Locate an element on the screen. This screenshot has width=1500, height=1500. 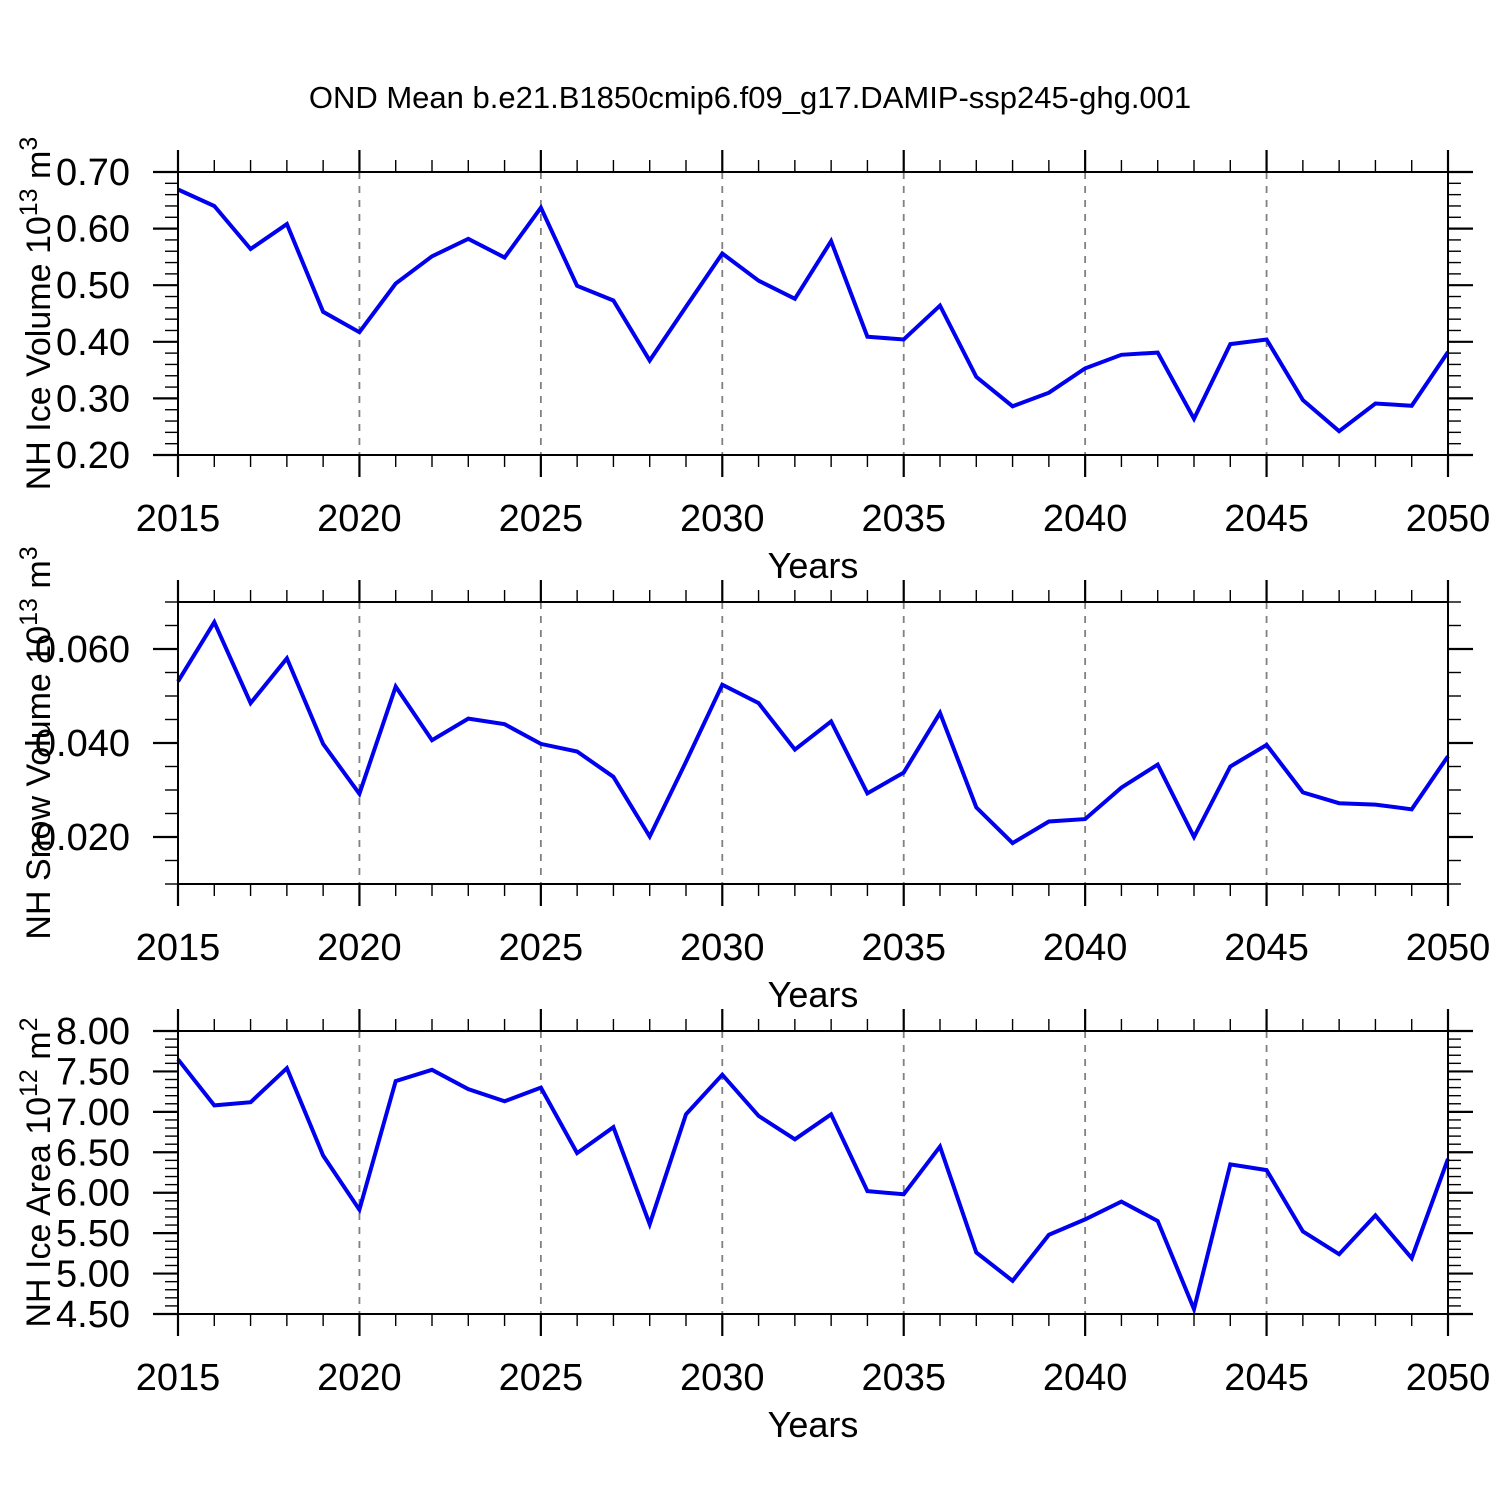
y-axis-title: NH Ice Area 1012 m2 is located at coordinates (36, 1172).